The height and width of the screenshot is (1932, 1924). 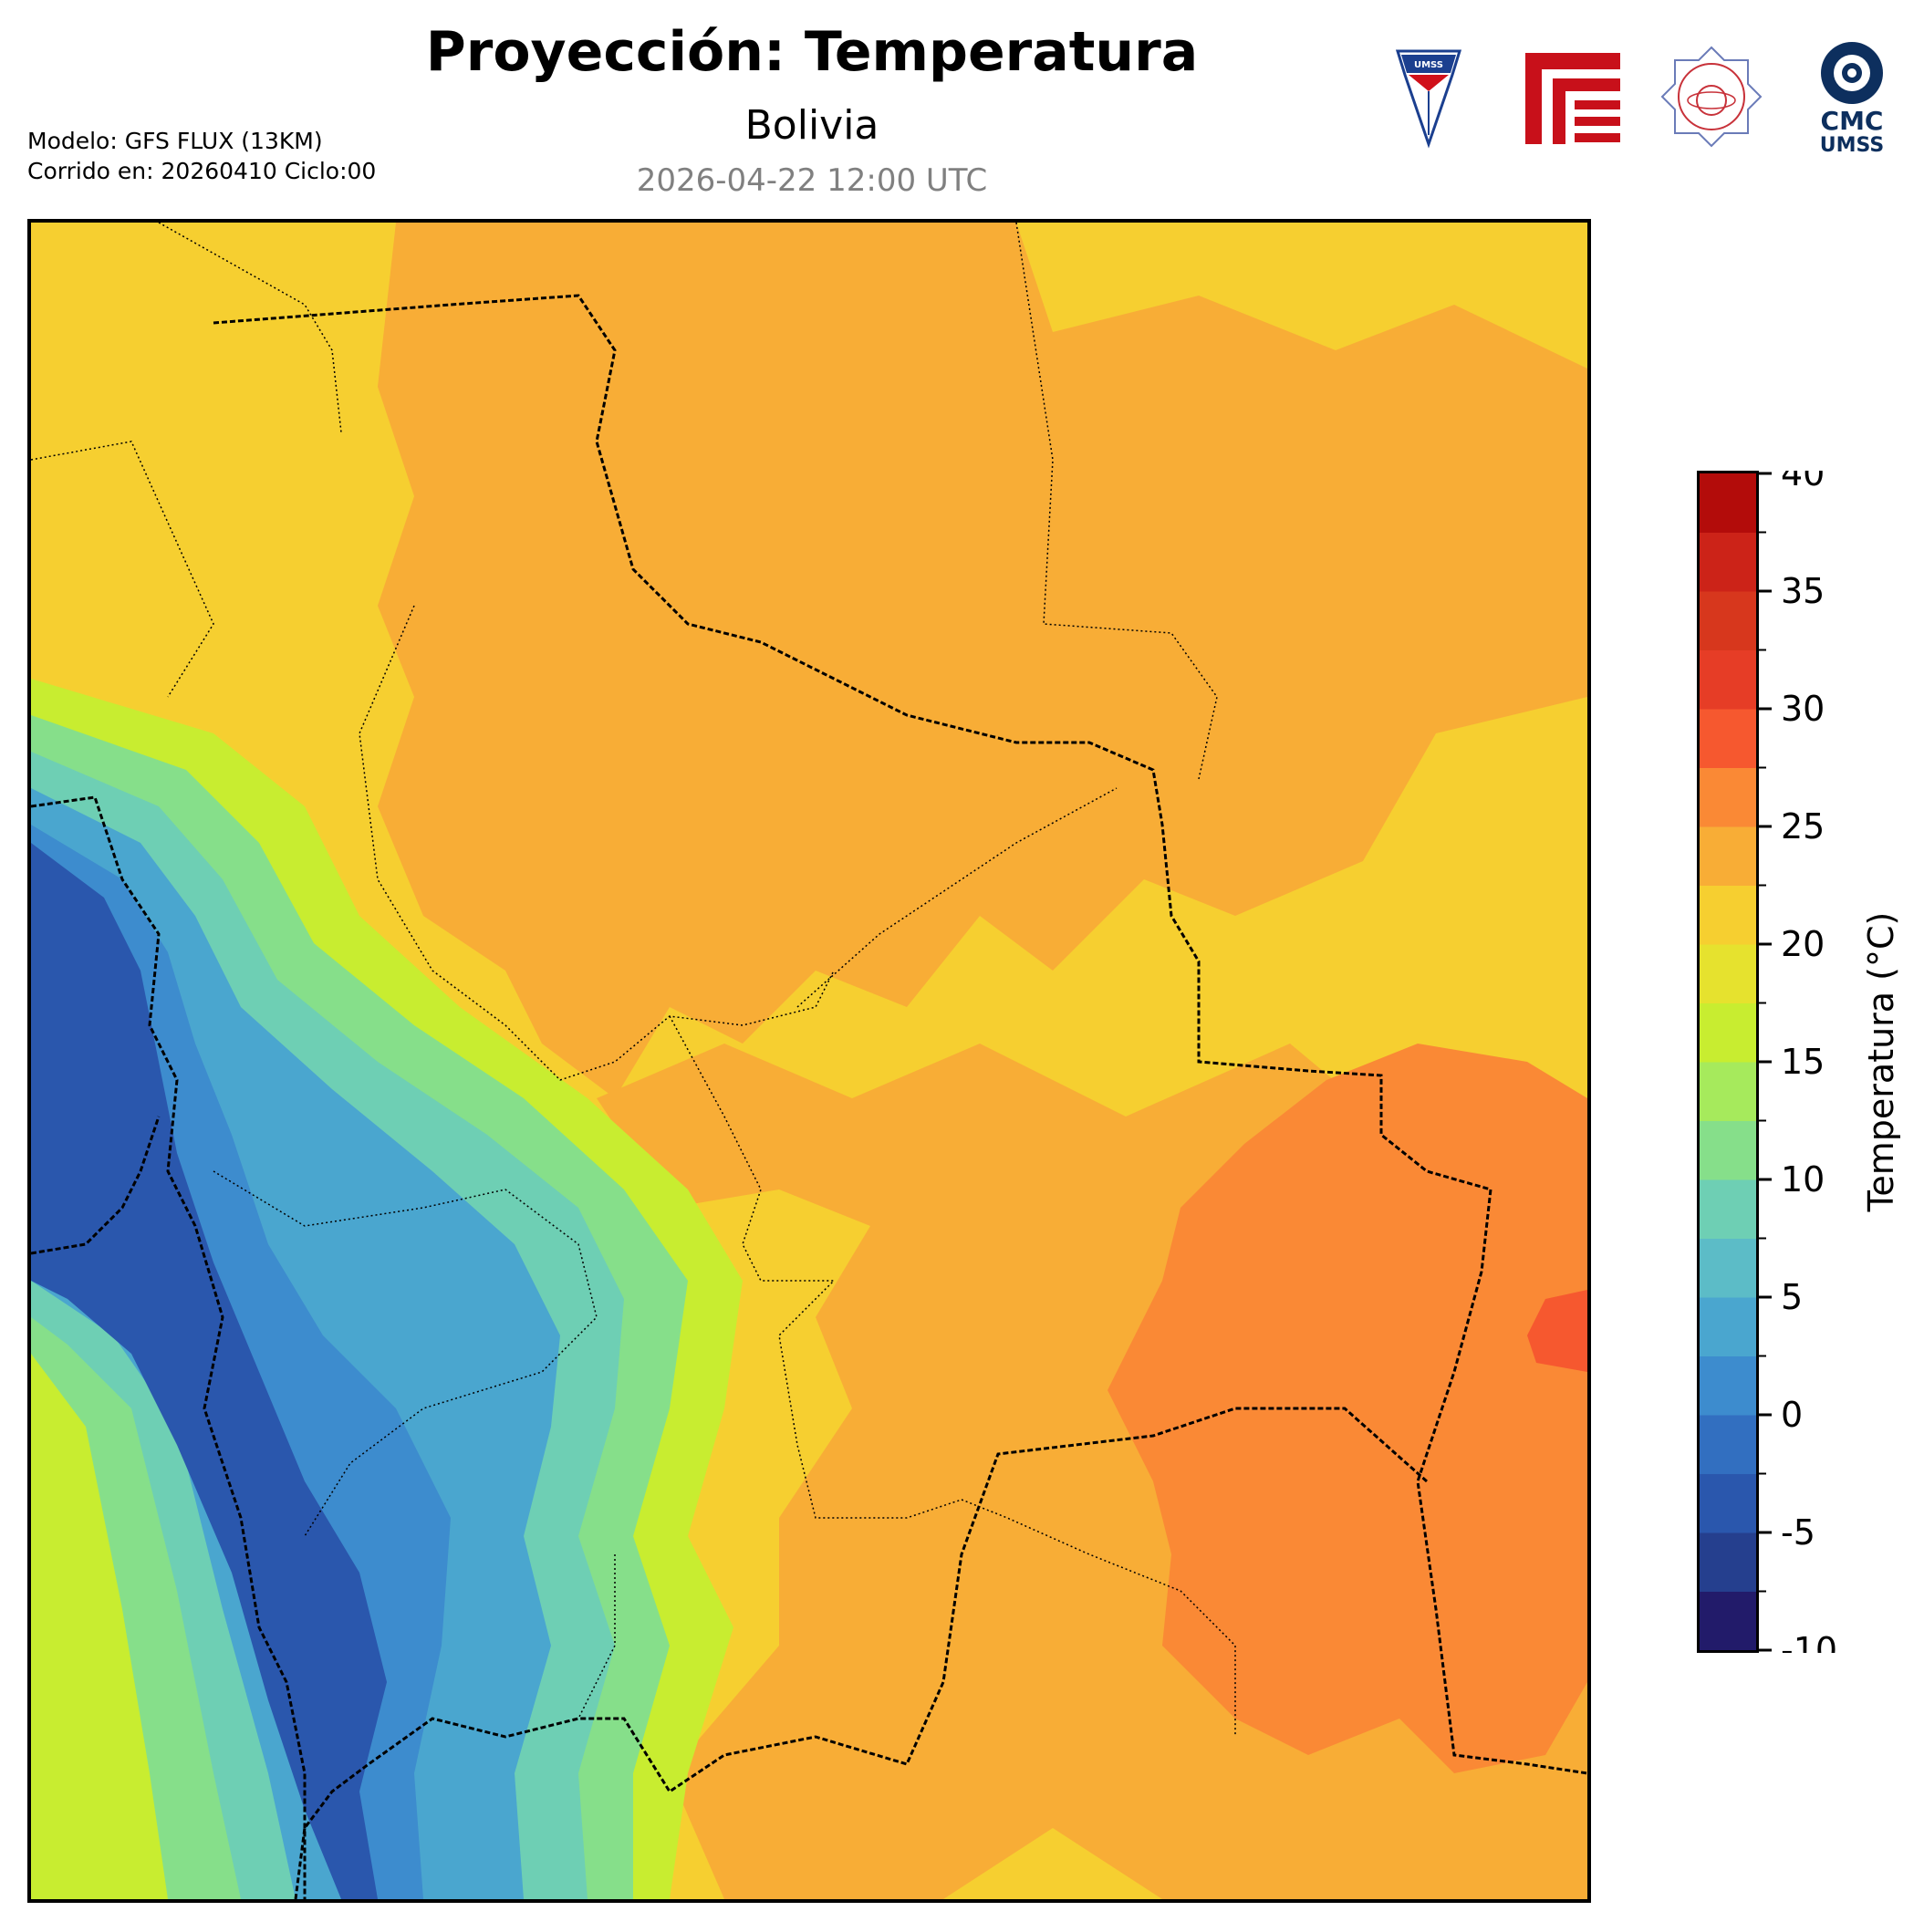 I want to click on chart-title: Proyección: Temperatura, so click(x=812, y=52).